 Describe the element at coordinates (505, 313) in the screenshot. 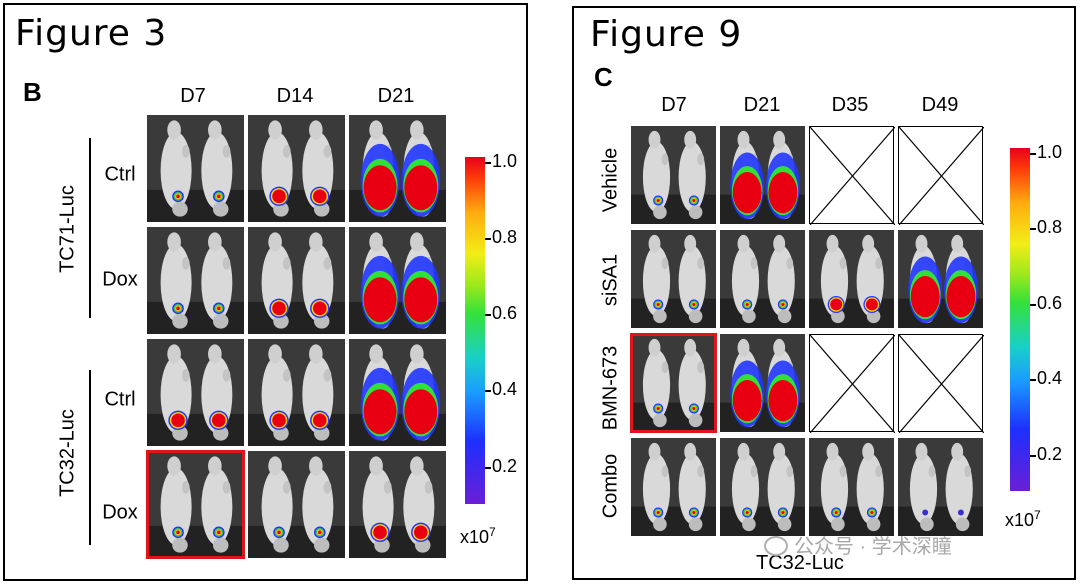

I see `fig3-colorbar-tick-06: 0.6` at that location.